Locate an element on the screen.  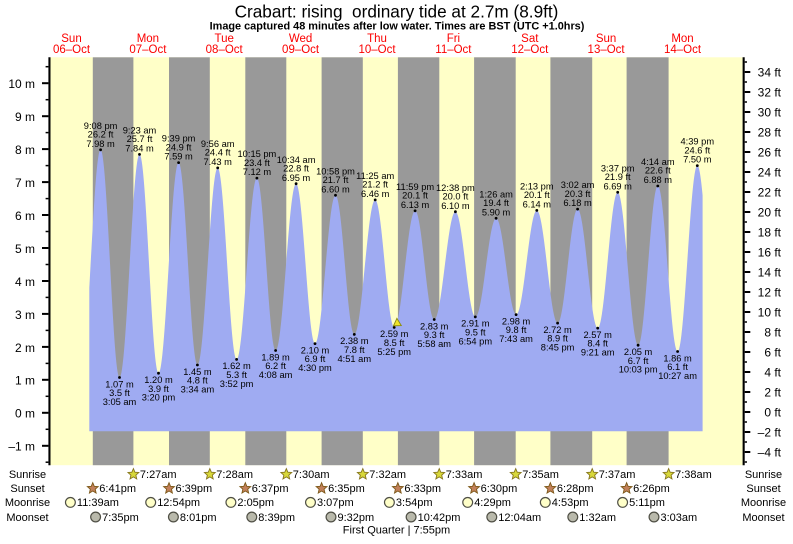
svg-text: 8.4 ft is located at coordinates (597, 344).